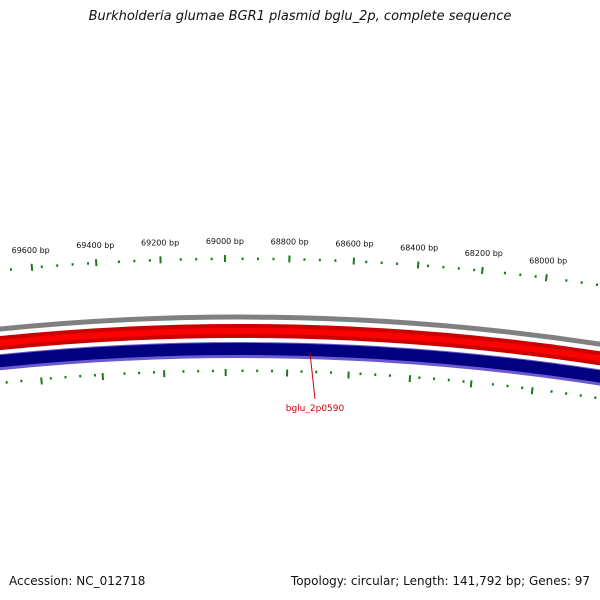  Describe the element at coordinates (304, 270) in the screenshot. I see `outer-tick-ring` at that location.